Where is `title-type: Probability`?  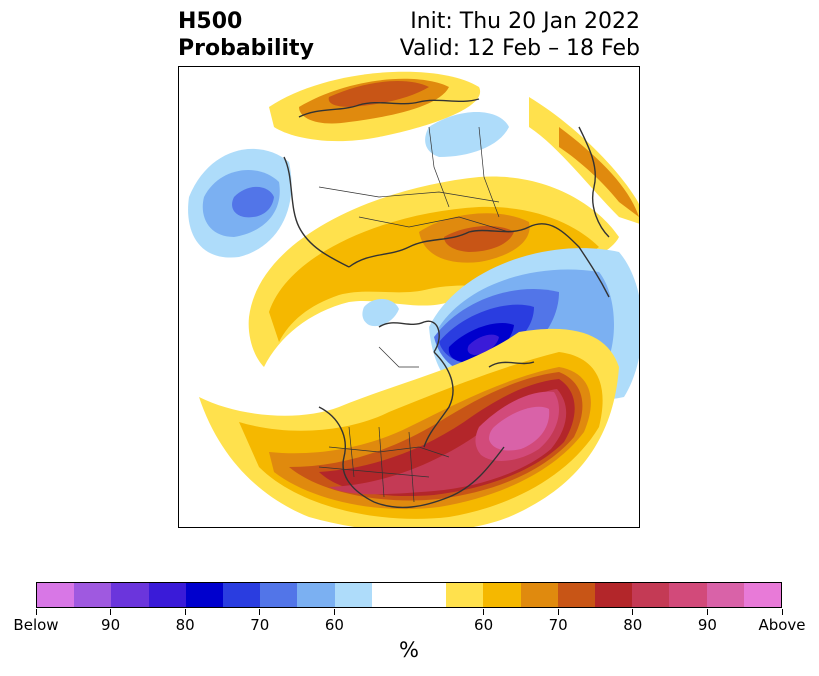 title-type: Probability is located at coordinates (246, 48).